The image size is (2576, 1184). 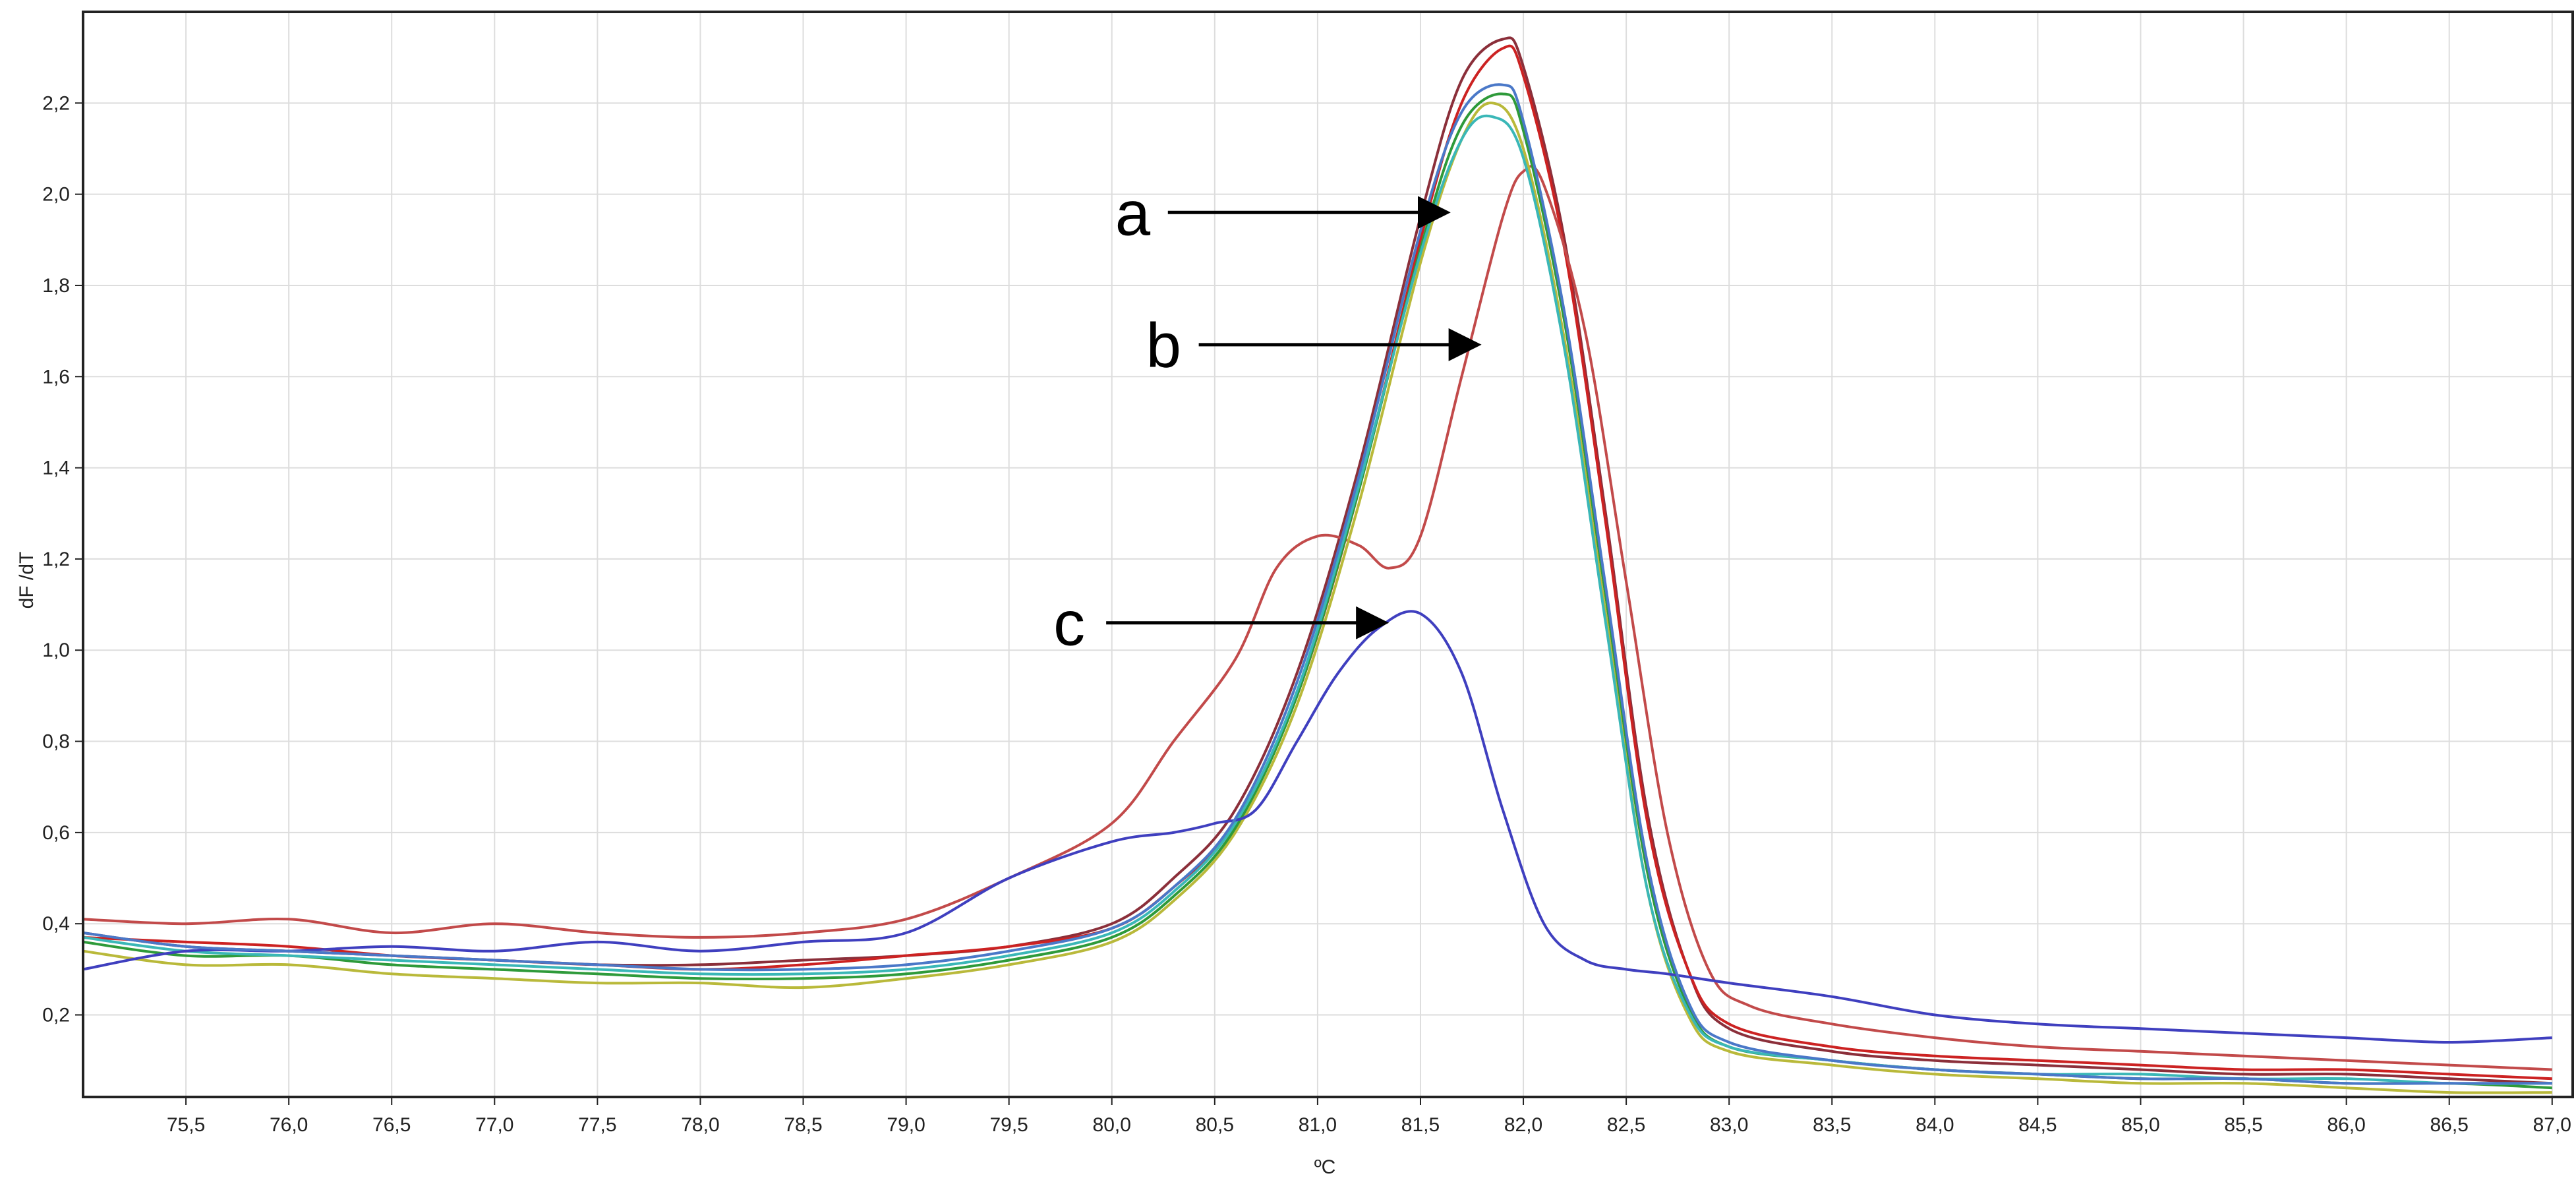 I want to click on x-tick-label: 83,5, so click(x=1832, y=1125).